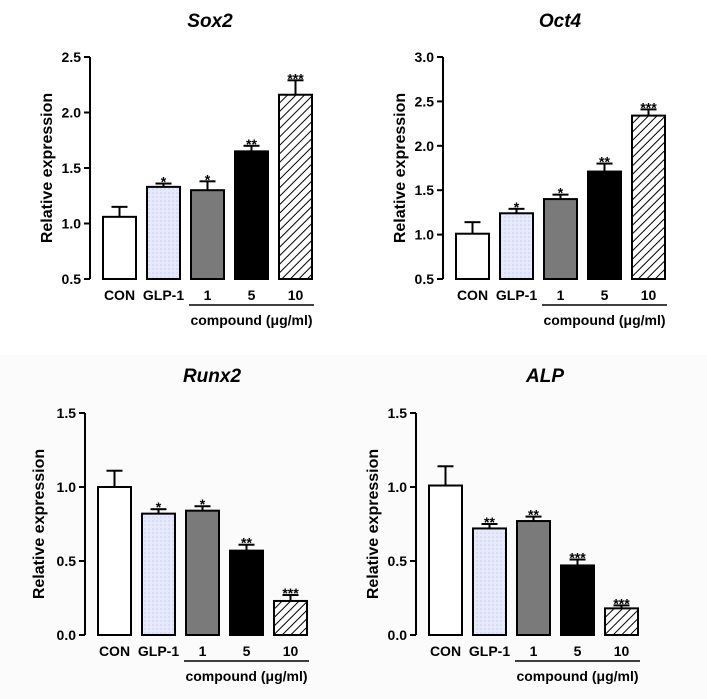 The image size is (707, 699). What do you see at coordinates (544, 376) in the screenshot?
I see `chart-title: ALP` at bounding box center [544, 376].